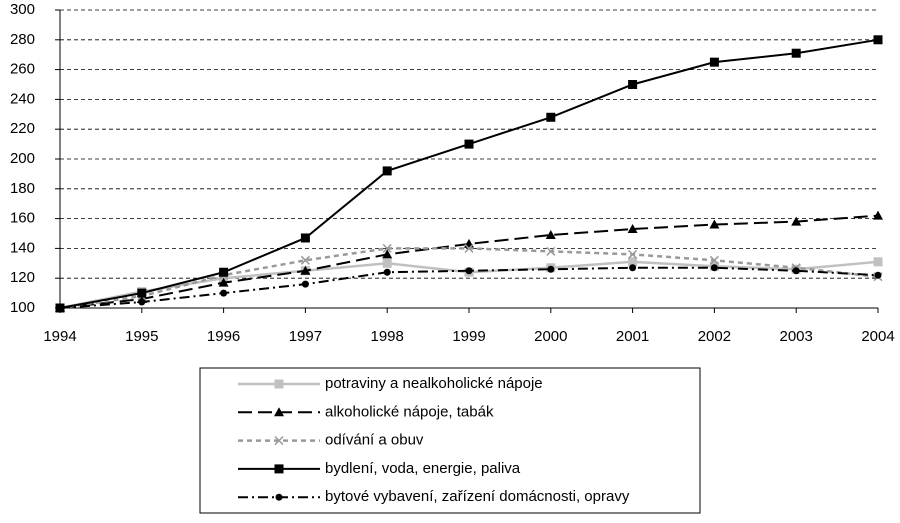 This screenshot has height=523, width=900. I want to click on y-tick-label: 160, so click(22, 218).